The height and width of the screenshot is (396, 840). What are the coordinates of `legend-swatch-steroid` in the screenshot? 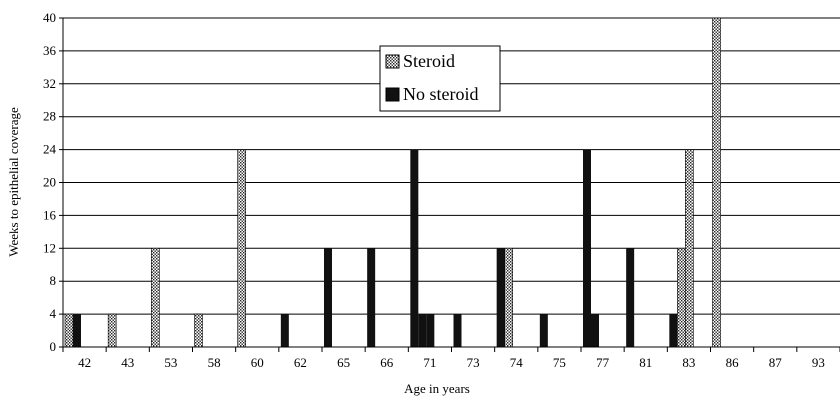 It's located at (392, 61).